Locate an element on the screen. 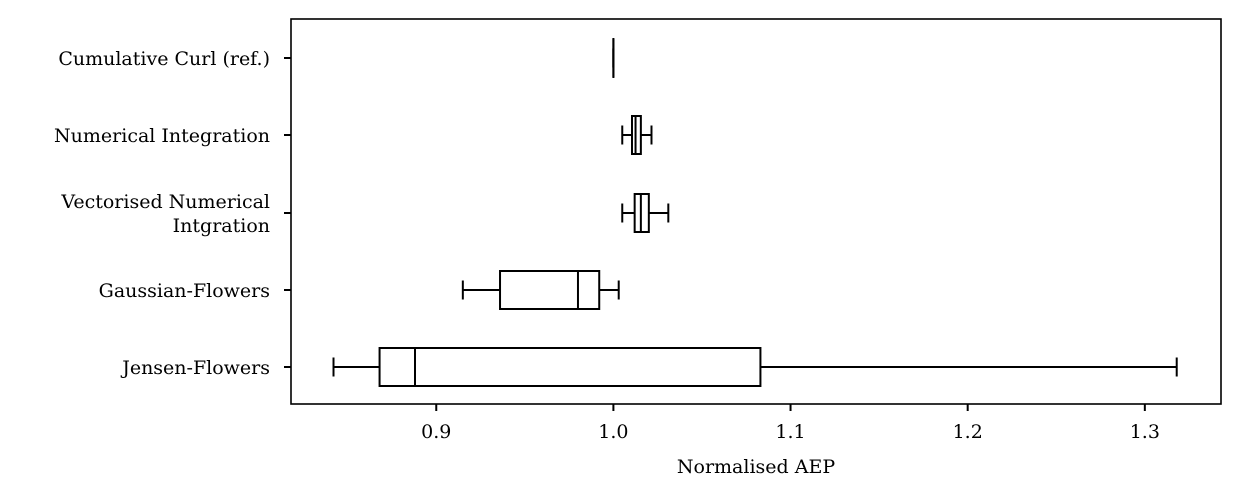  x-tick-label: 0.9 is located at coordinates (436, 432).